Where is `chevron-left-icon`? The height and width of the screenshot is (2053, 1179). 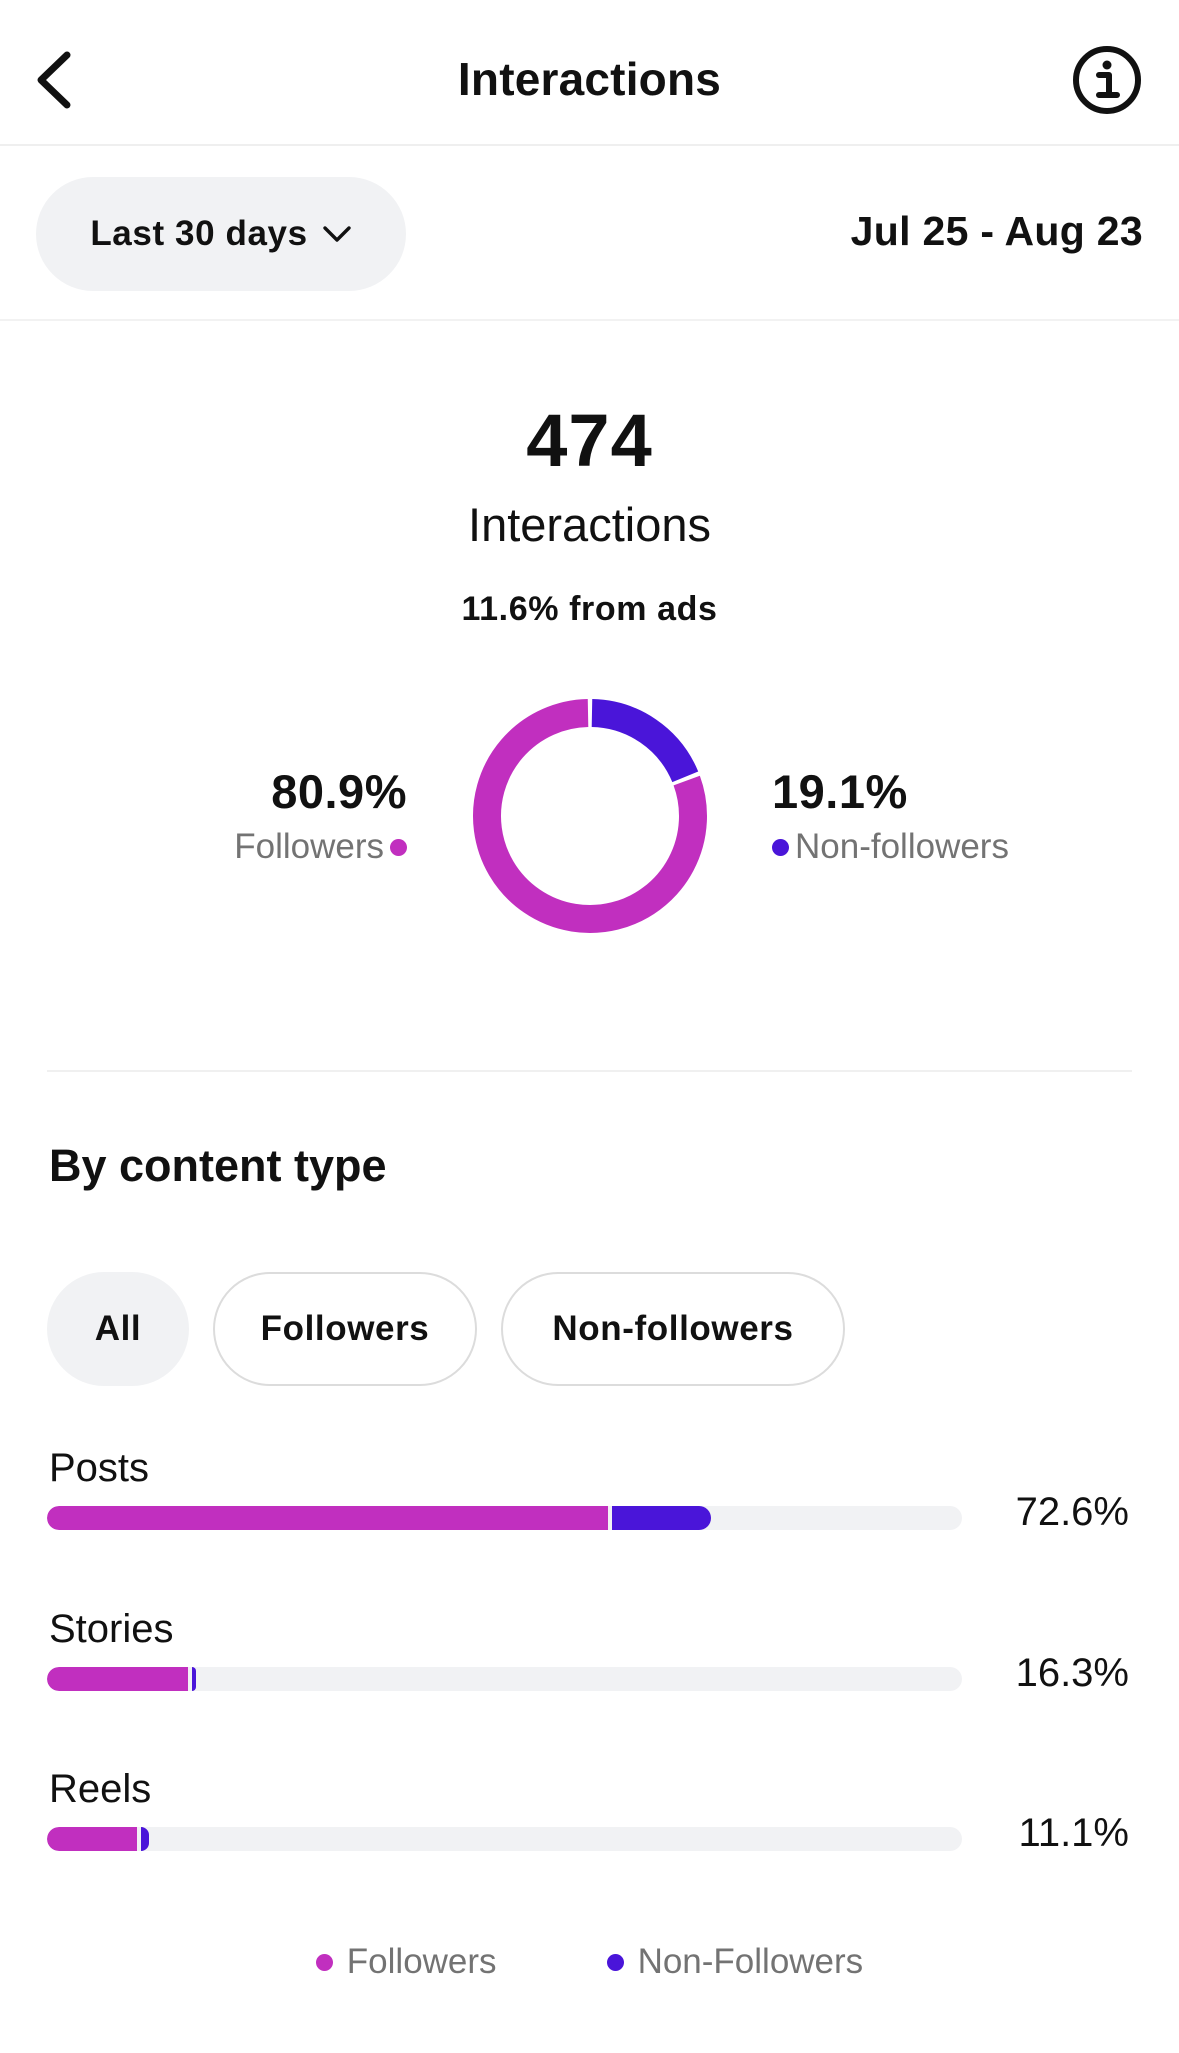 chevron-left-icon is located at coordinates (54, 80).